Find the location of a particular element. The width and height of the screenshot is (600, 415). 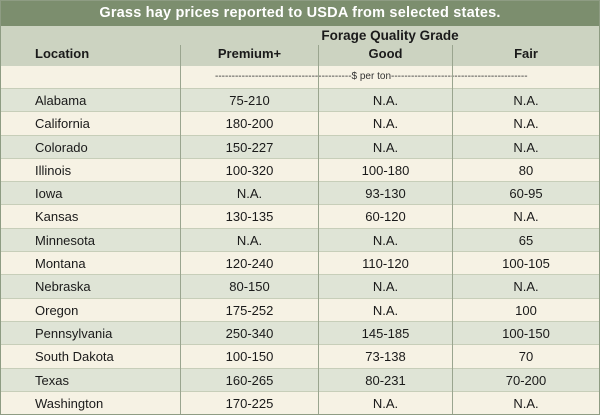

cell-location: Illinois is located at coordinates (53, 170).